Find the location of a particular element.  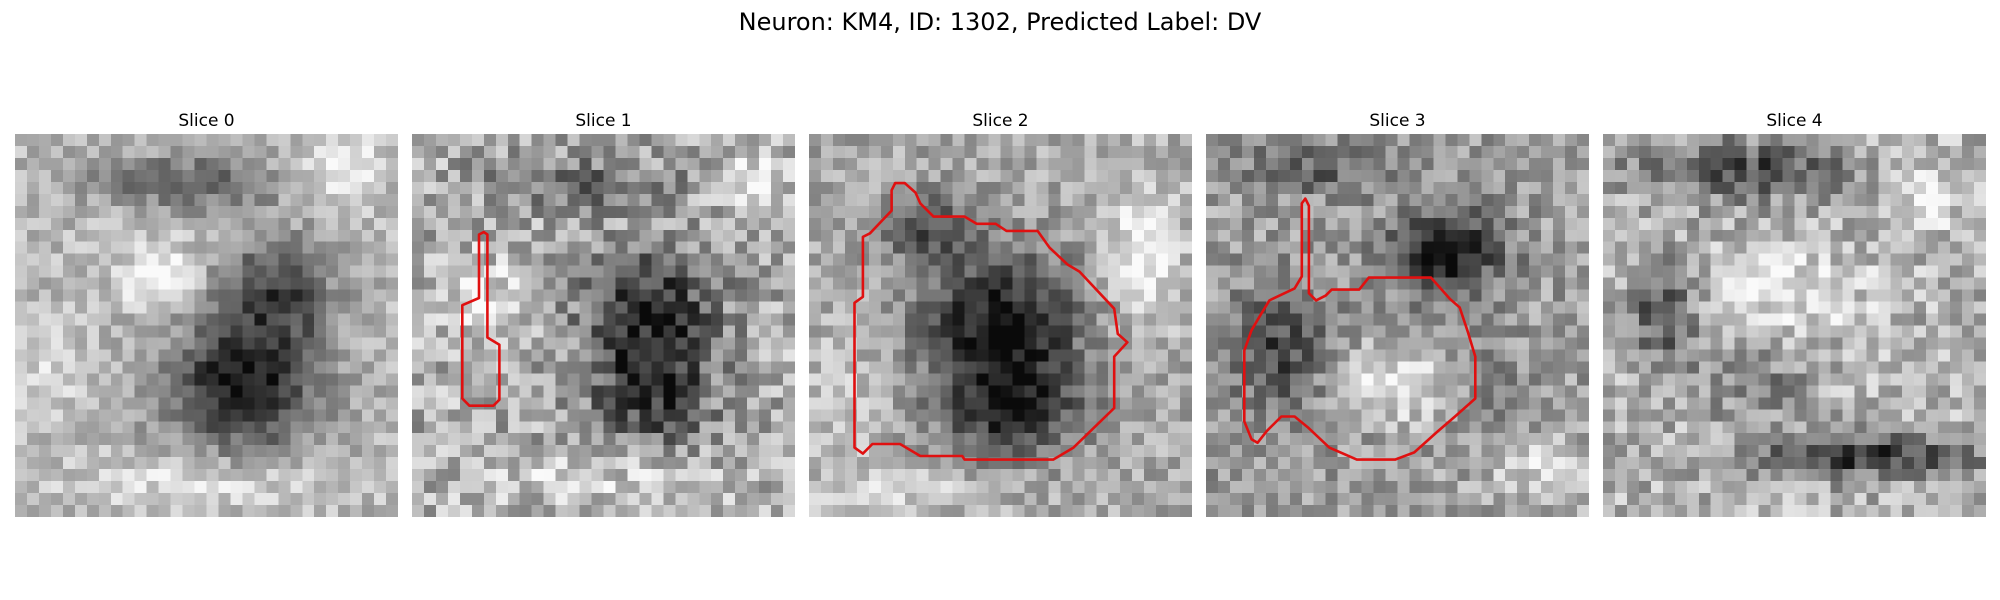

slice-title-2: Slice 2 is located at coordinates (1000, 121).